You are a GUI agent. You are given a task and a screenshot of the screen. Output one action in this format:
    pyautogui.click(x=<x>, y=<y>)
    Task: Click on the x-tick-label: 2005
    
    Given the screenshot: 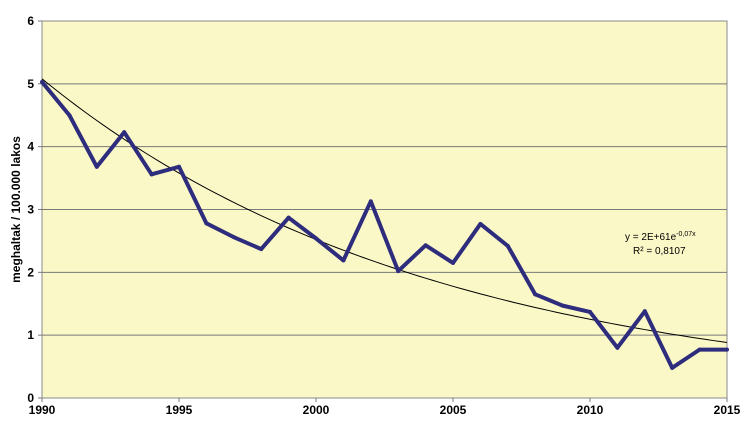 What is the action you would take?
    pyautogui.click(x=453, y=410)
    